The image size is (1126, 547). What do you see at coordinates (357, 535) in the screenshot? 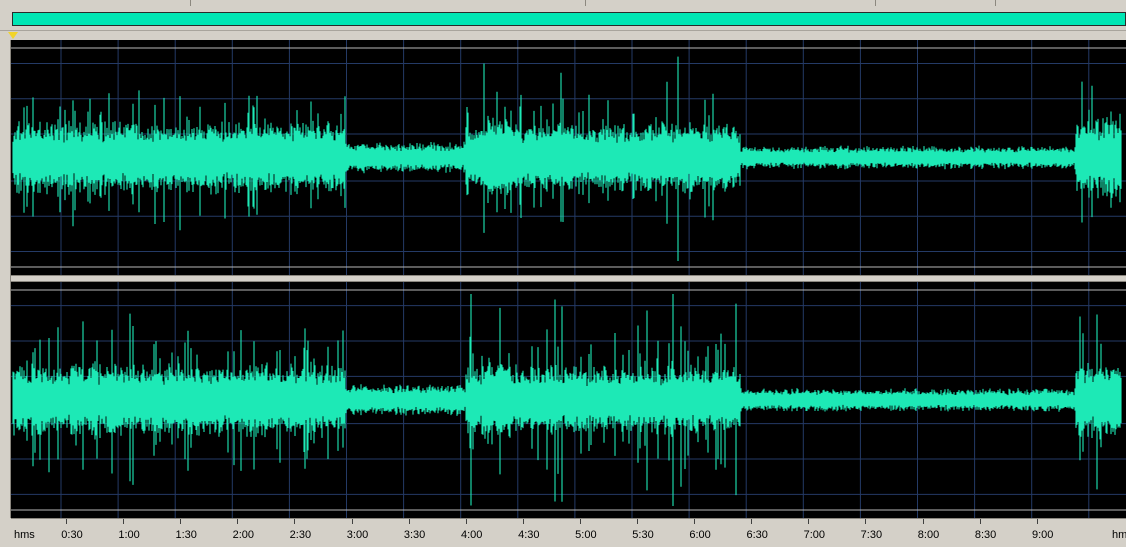
I see `time-tick-label: 3:00` at bounding box center [357, 535].